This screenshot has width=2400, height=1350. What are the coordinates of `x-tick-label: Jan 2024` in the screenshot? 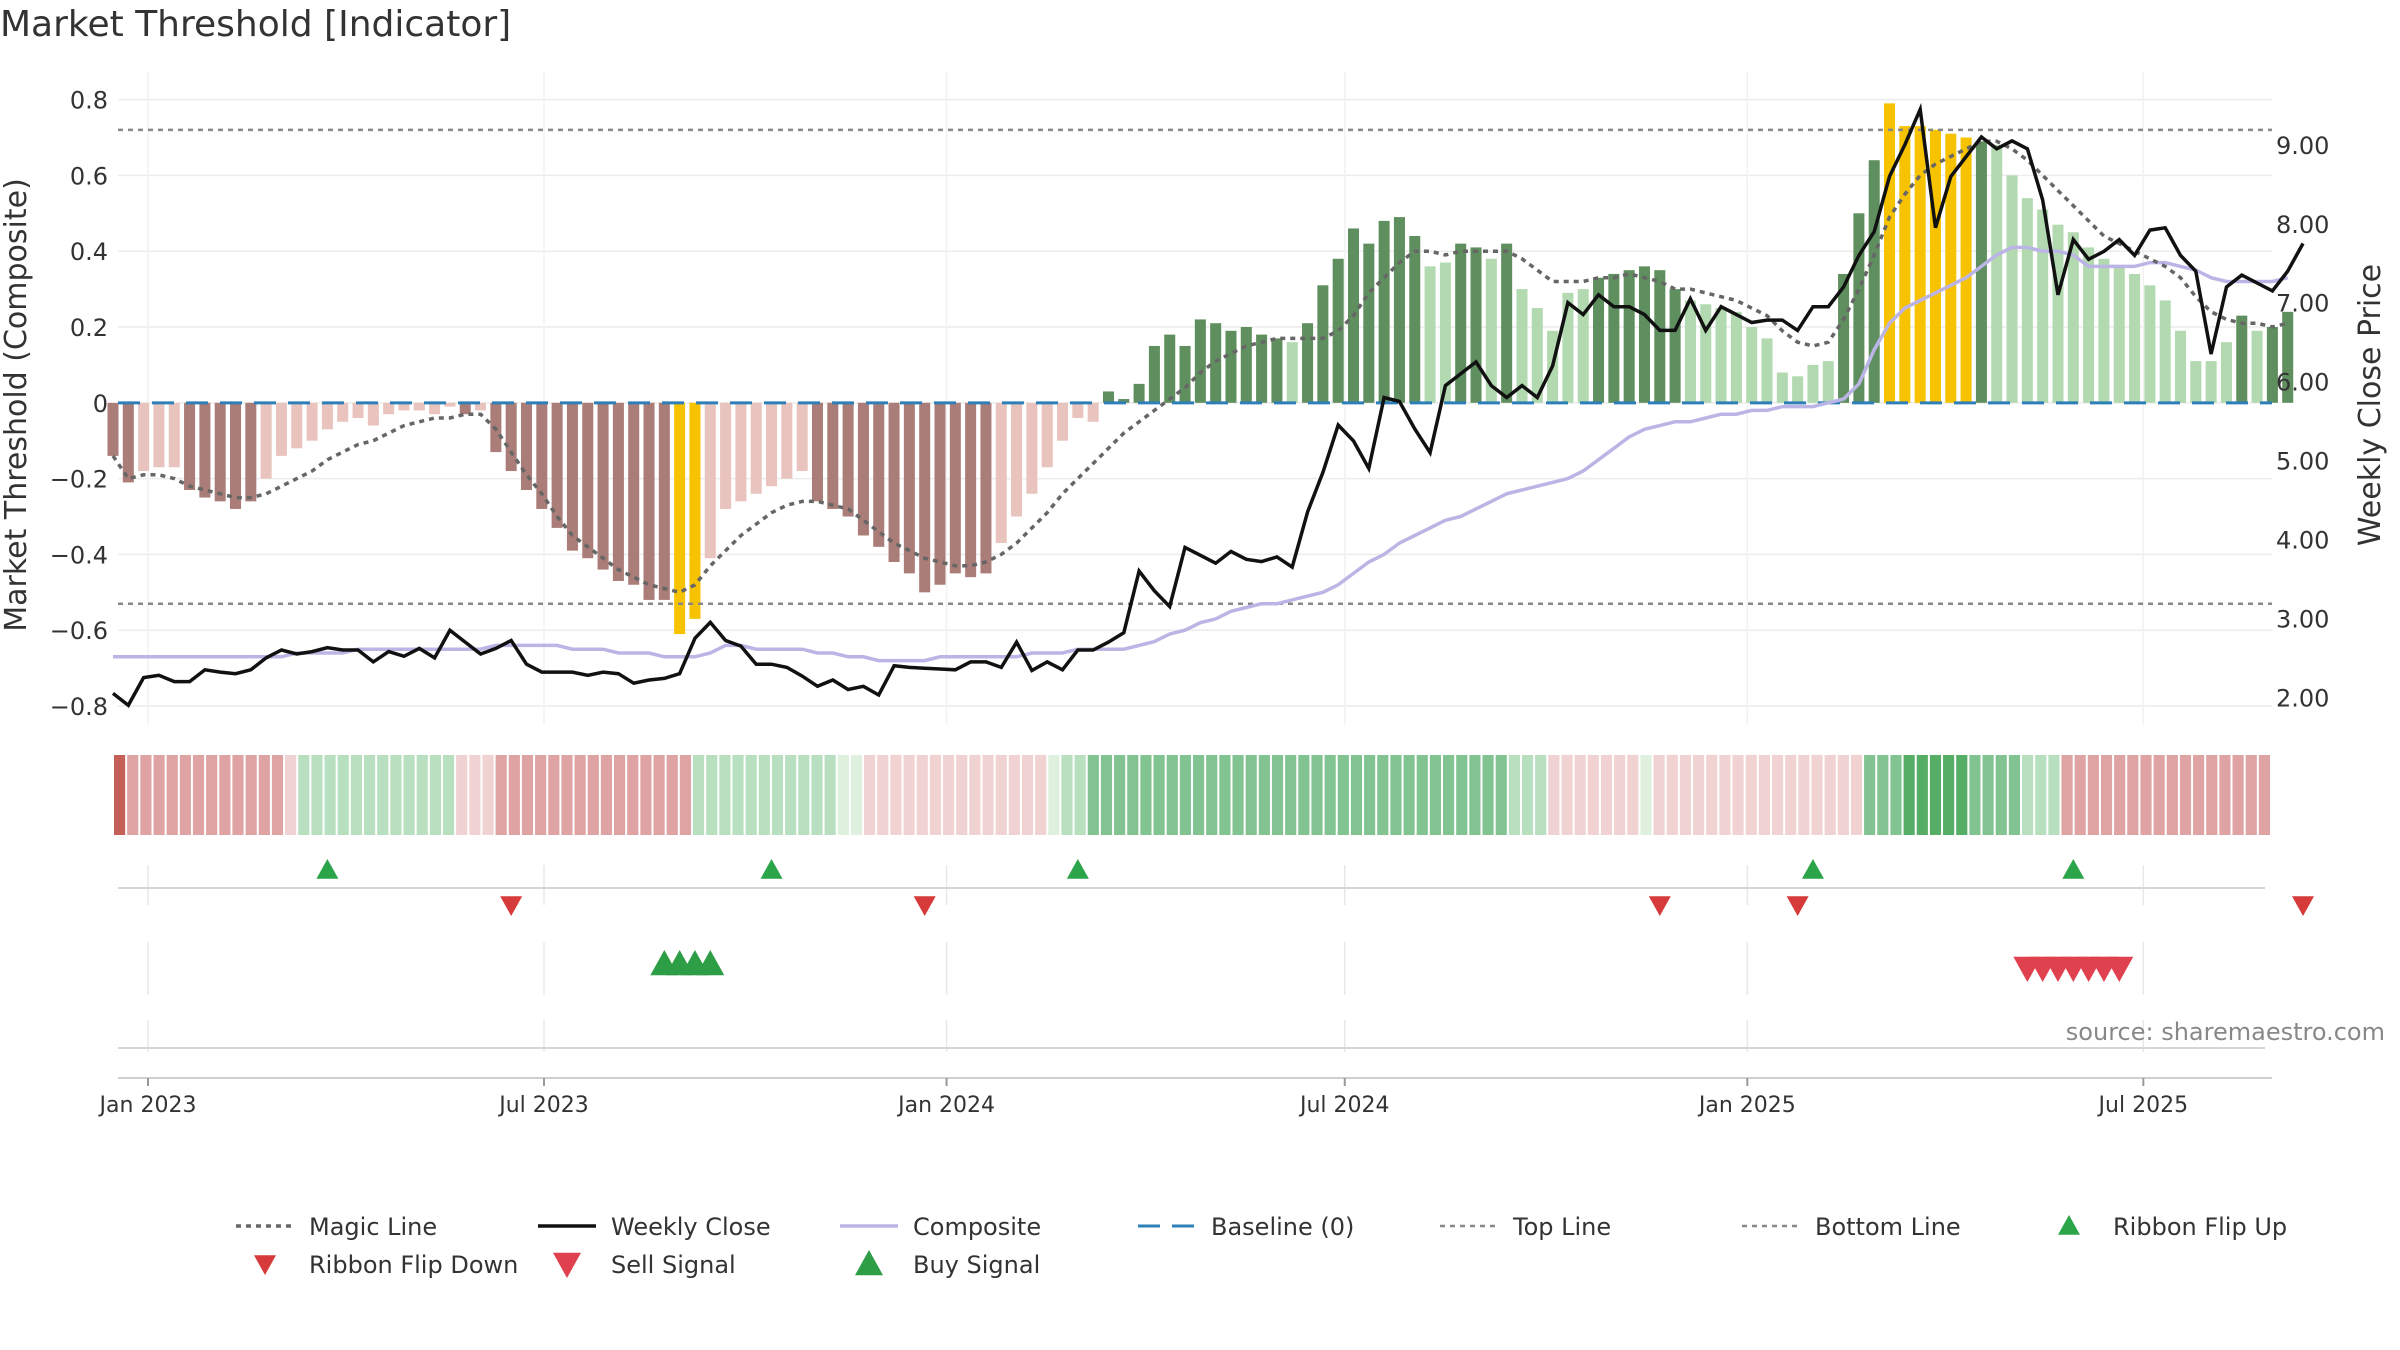 It's located at (945, 1105).